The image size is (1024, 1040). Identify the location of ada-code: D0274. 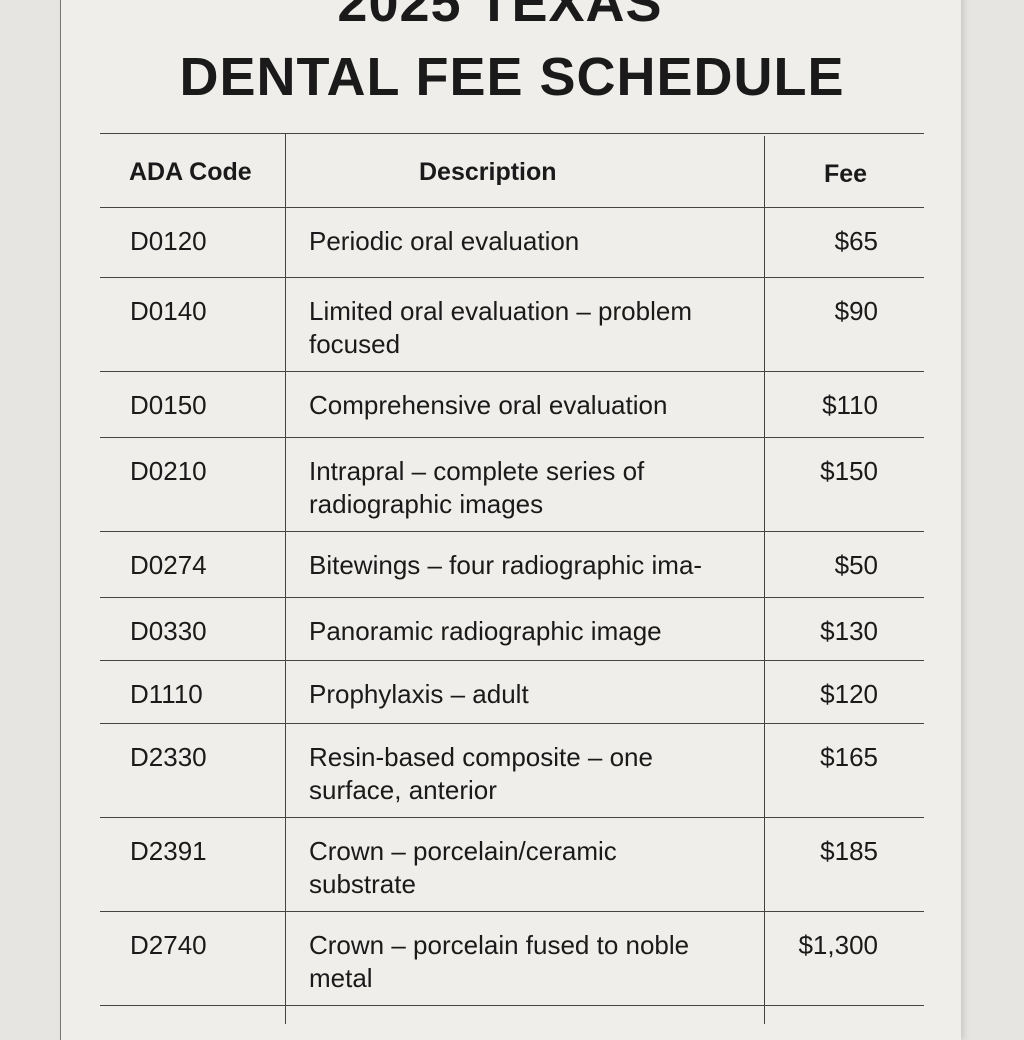
(168, 565).